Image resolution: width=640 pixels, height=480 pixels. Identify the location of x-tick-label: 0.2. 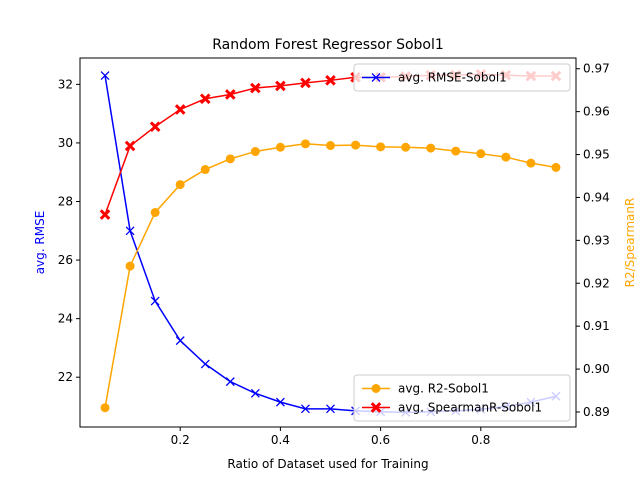
(180, 440).